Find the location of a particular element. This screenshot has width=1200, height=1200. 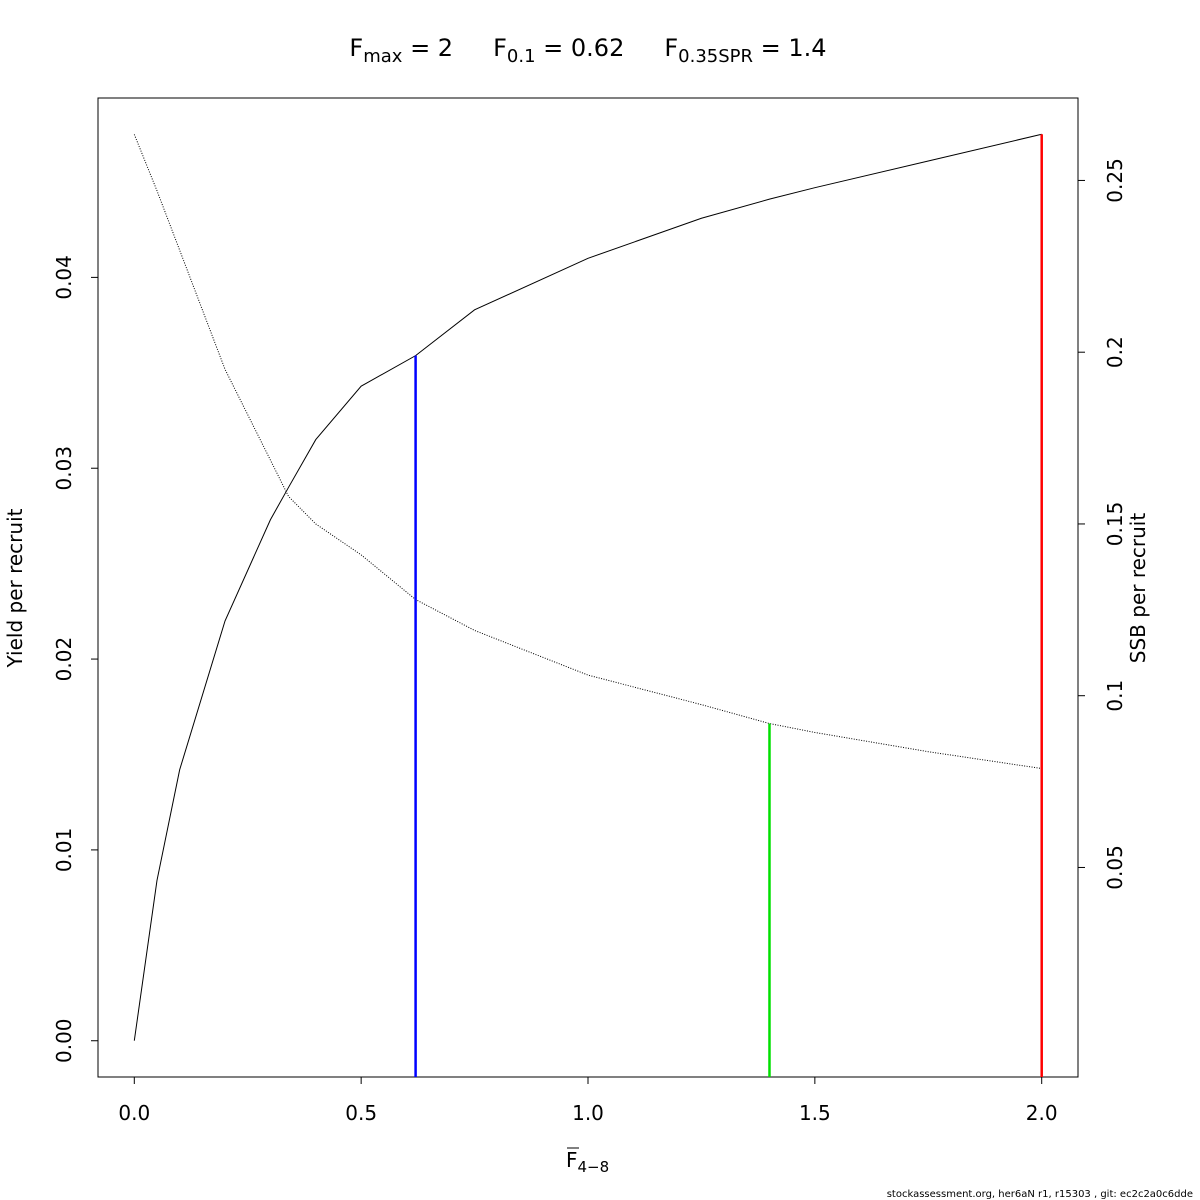

x-label-base: F is located at coordinates (572, 1160).